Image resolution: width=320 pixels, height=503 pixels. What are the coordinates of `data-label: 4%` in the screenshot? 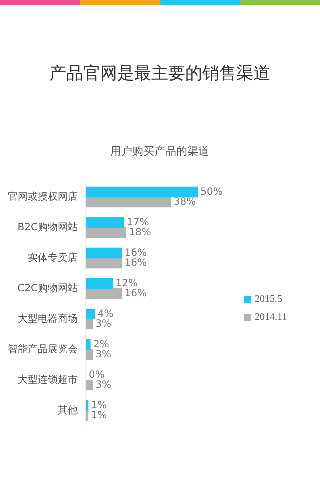 It's located at (106, 314).